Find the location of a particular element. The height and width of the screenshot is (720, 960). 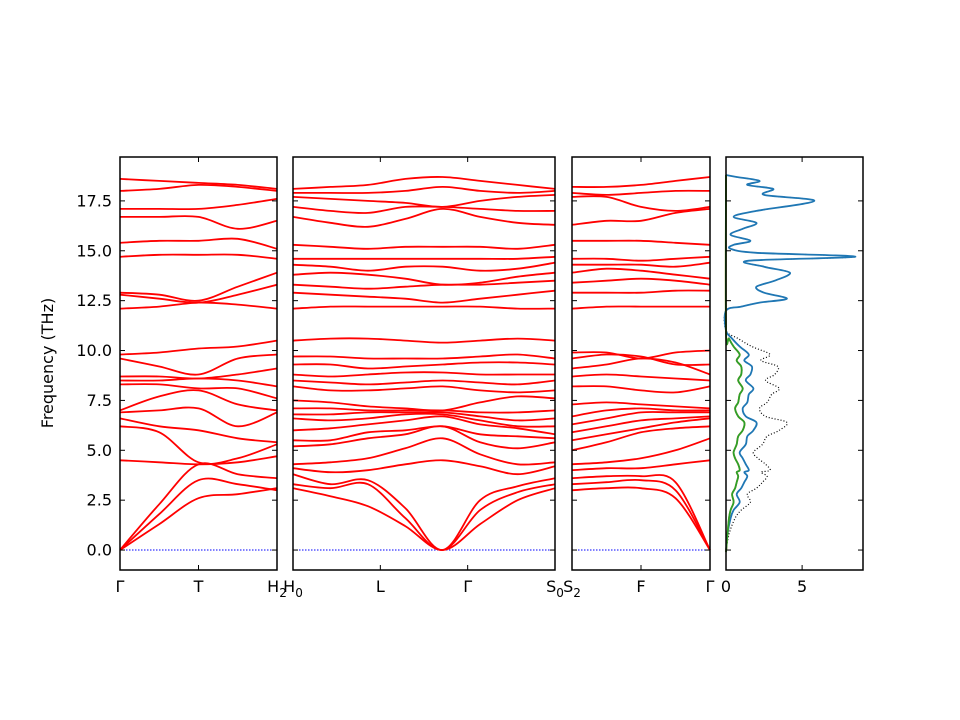

y-tick-label: 10.0 is located at coordinates (94, 350).